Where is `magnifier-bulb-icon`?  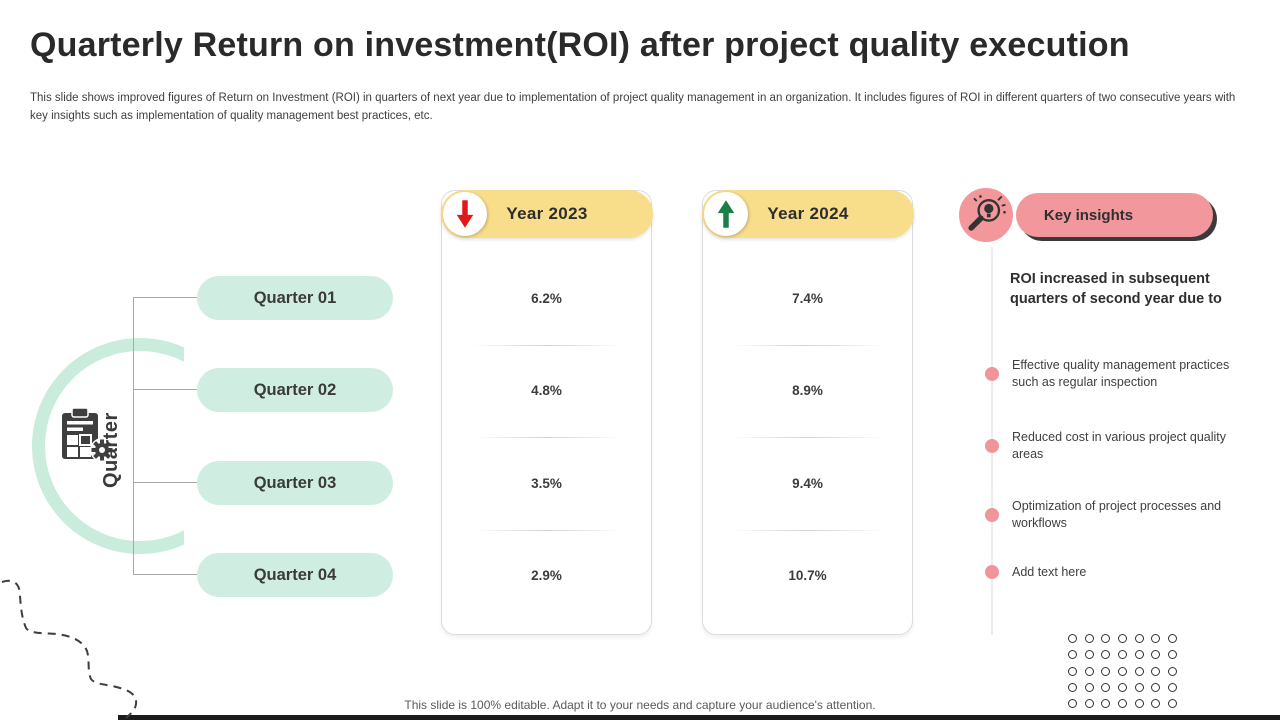 magnifier-bulb-icon is located at coordinates (986, 215).